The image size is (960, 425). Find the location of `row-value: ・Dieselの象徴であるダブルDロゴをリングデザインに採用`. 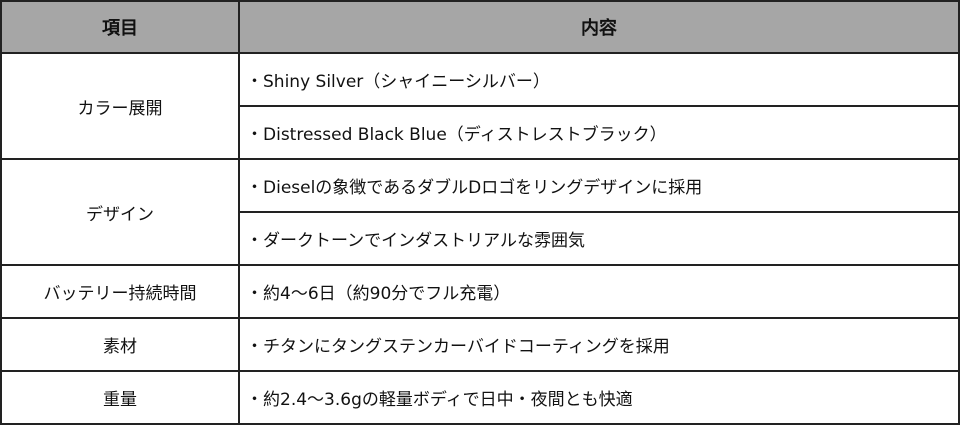

row-value: ・Dieselの象徴であるダブルDロゴをリングデザインに採用 is located at coordinates (599, 185).